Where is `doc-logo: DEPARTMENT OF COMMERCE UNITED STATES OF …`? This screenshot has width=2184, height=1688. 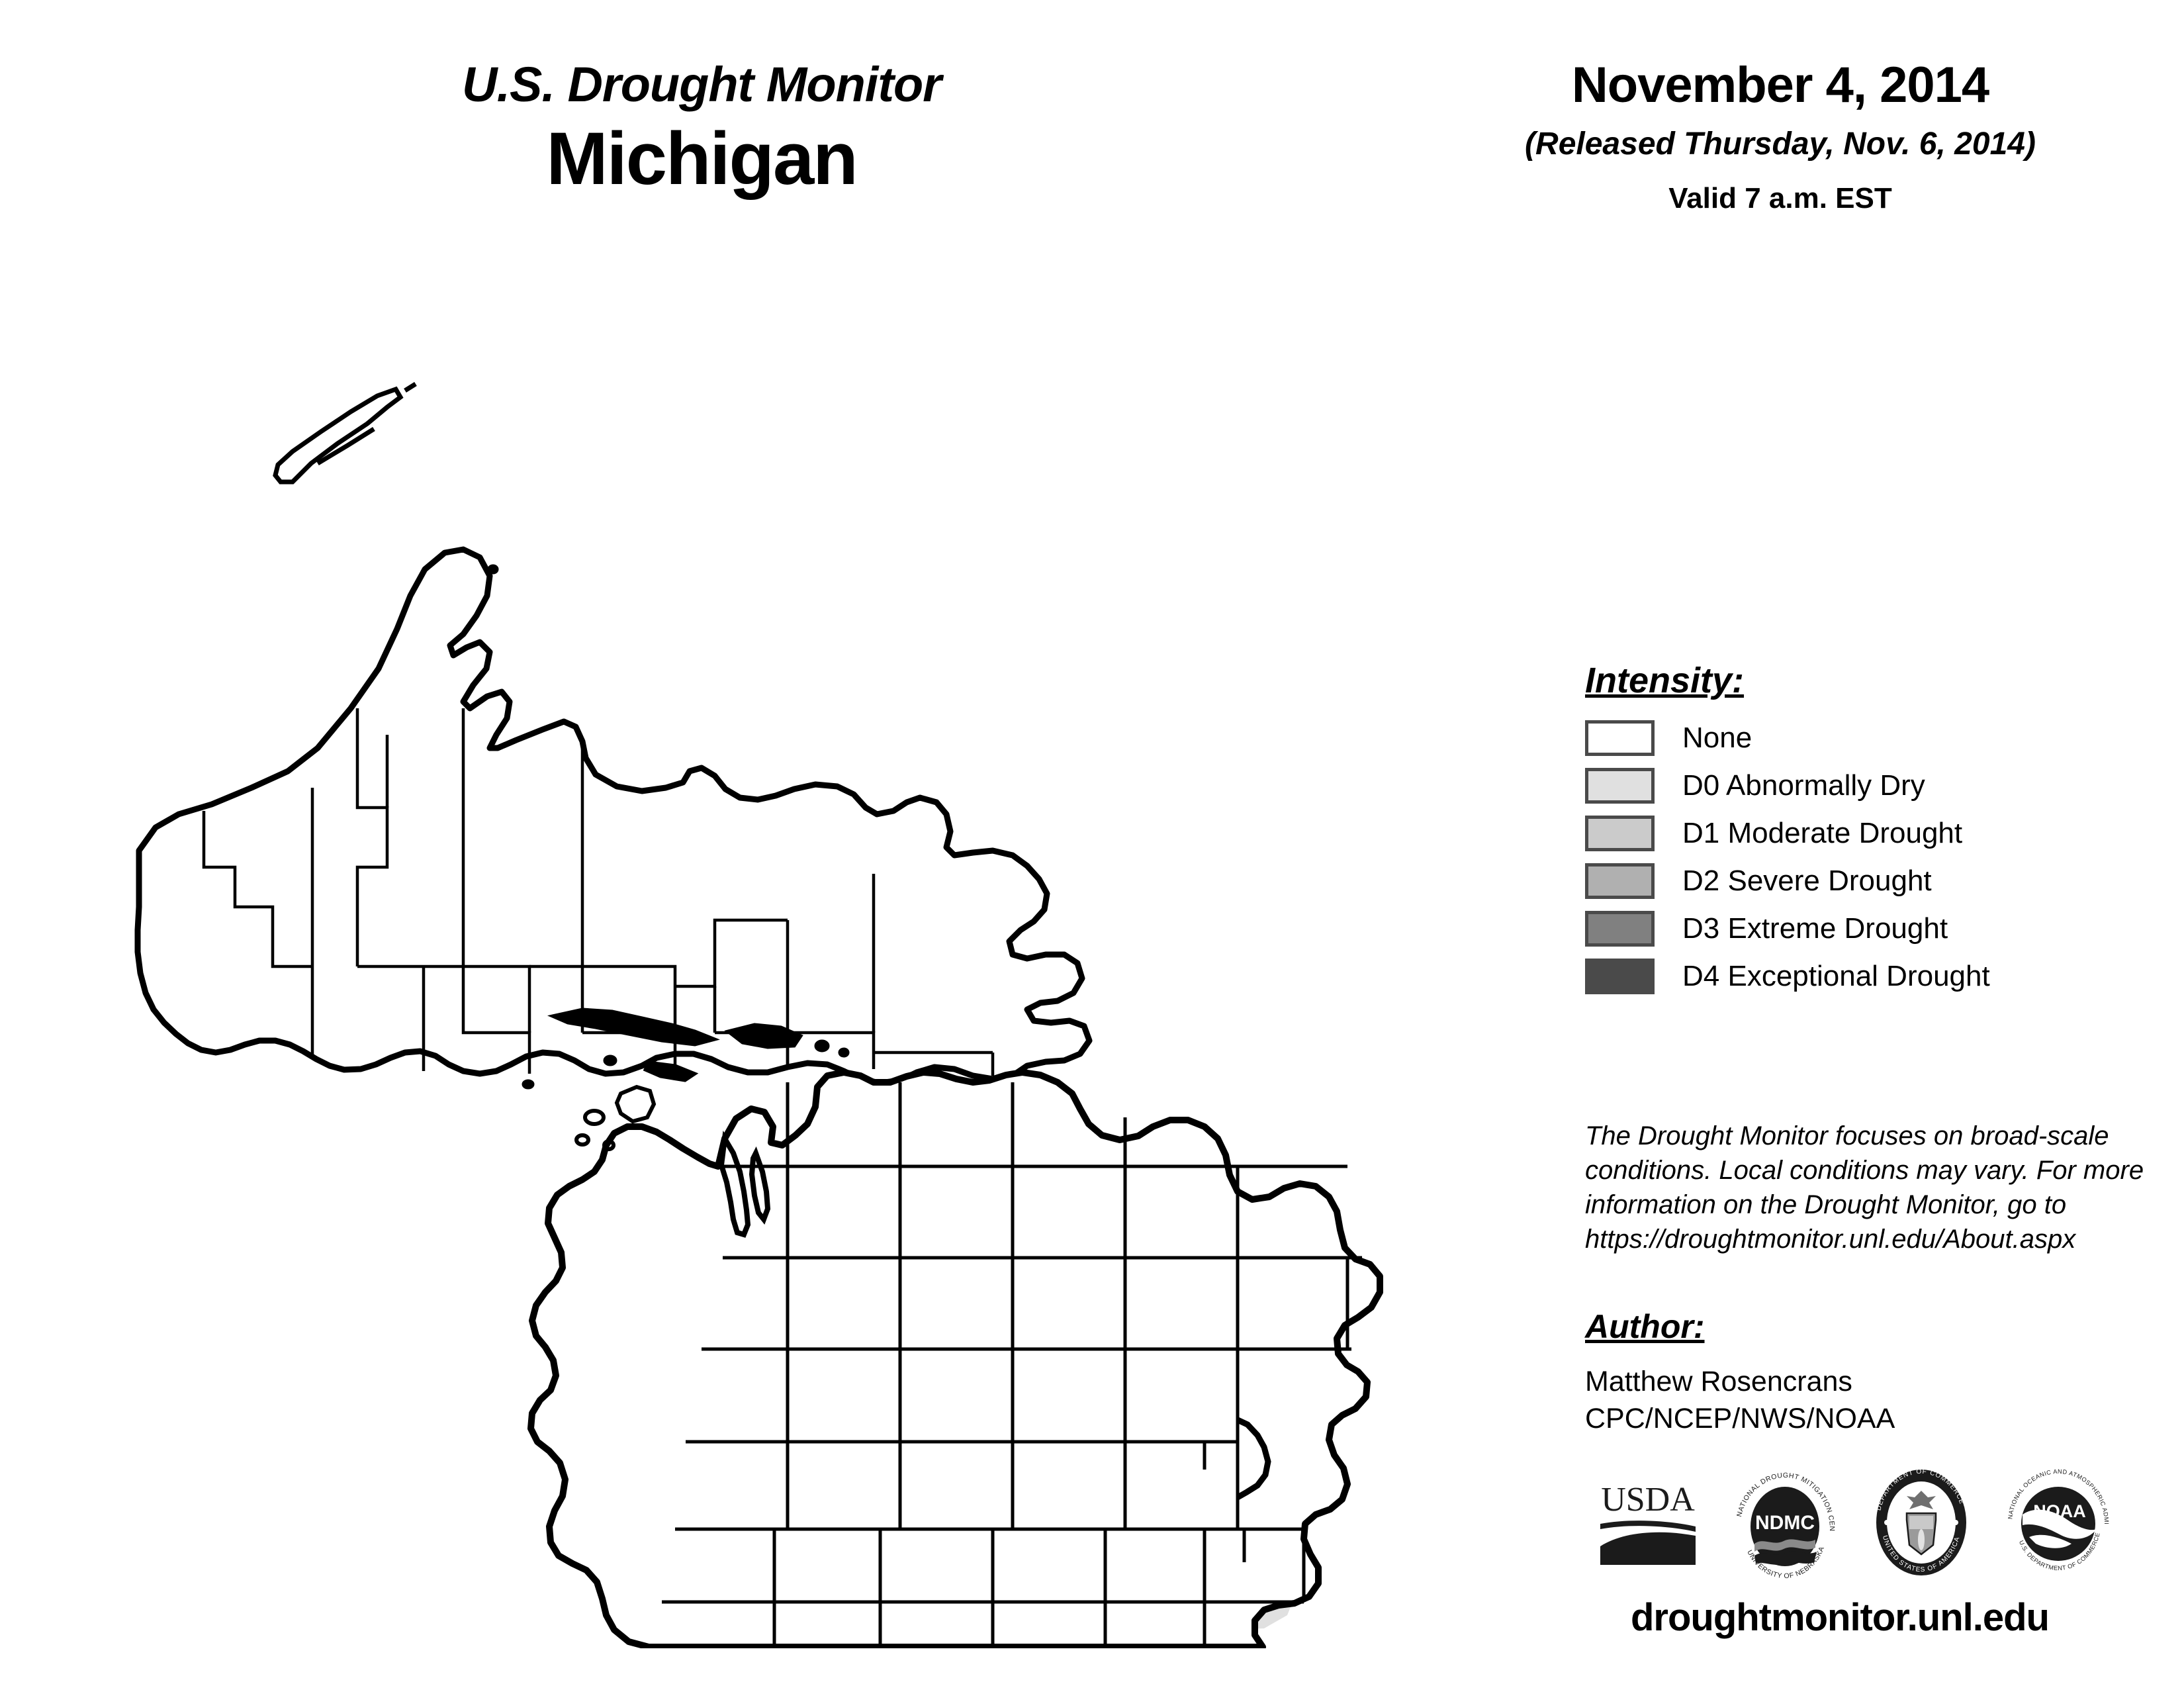 doc-logo: DEPARTMENT OF COMMERCE UNITED STATES OF … is located at coordinates (1922, 1522).